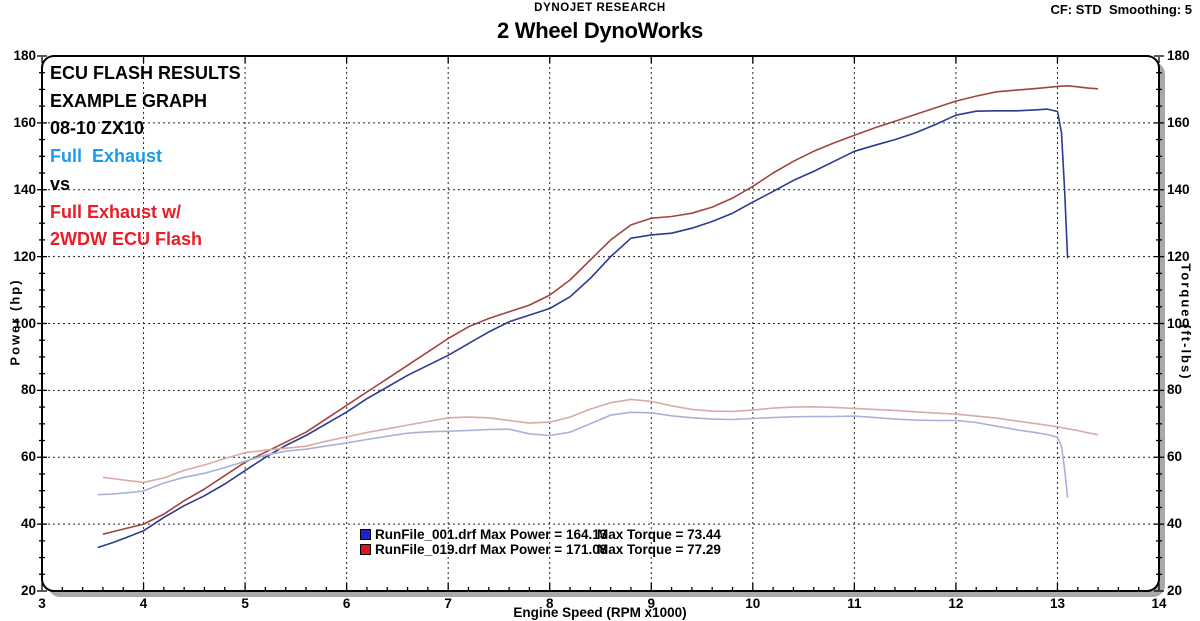 This screenshot has height=621, width=1200. I want to click on x-tick-label: 12, so click(956, 603).